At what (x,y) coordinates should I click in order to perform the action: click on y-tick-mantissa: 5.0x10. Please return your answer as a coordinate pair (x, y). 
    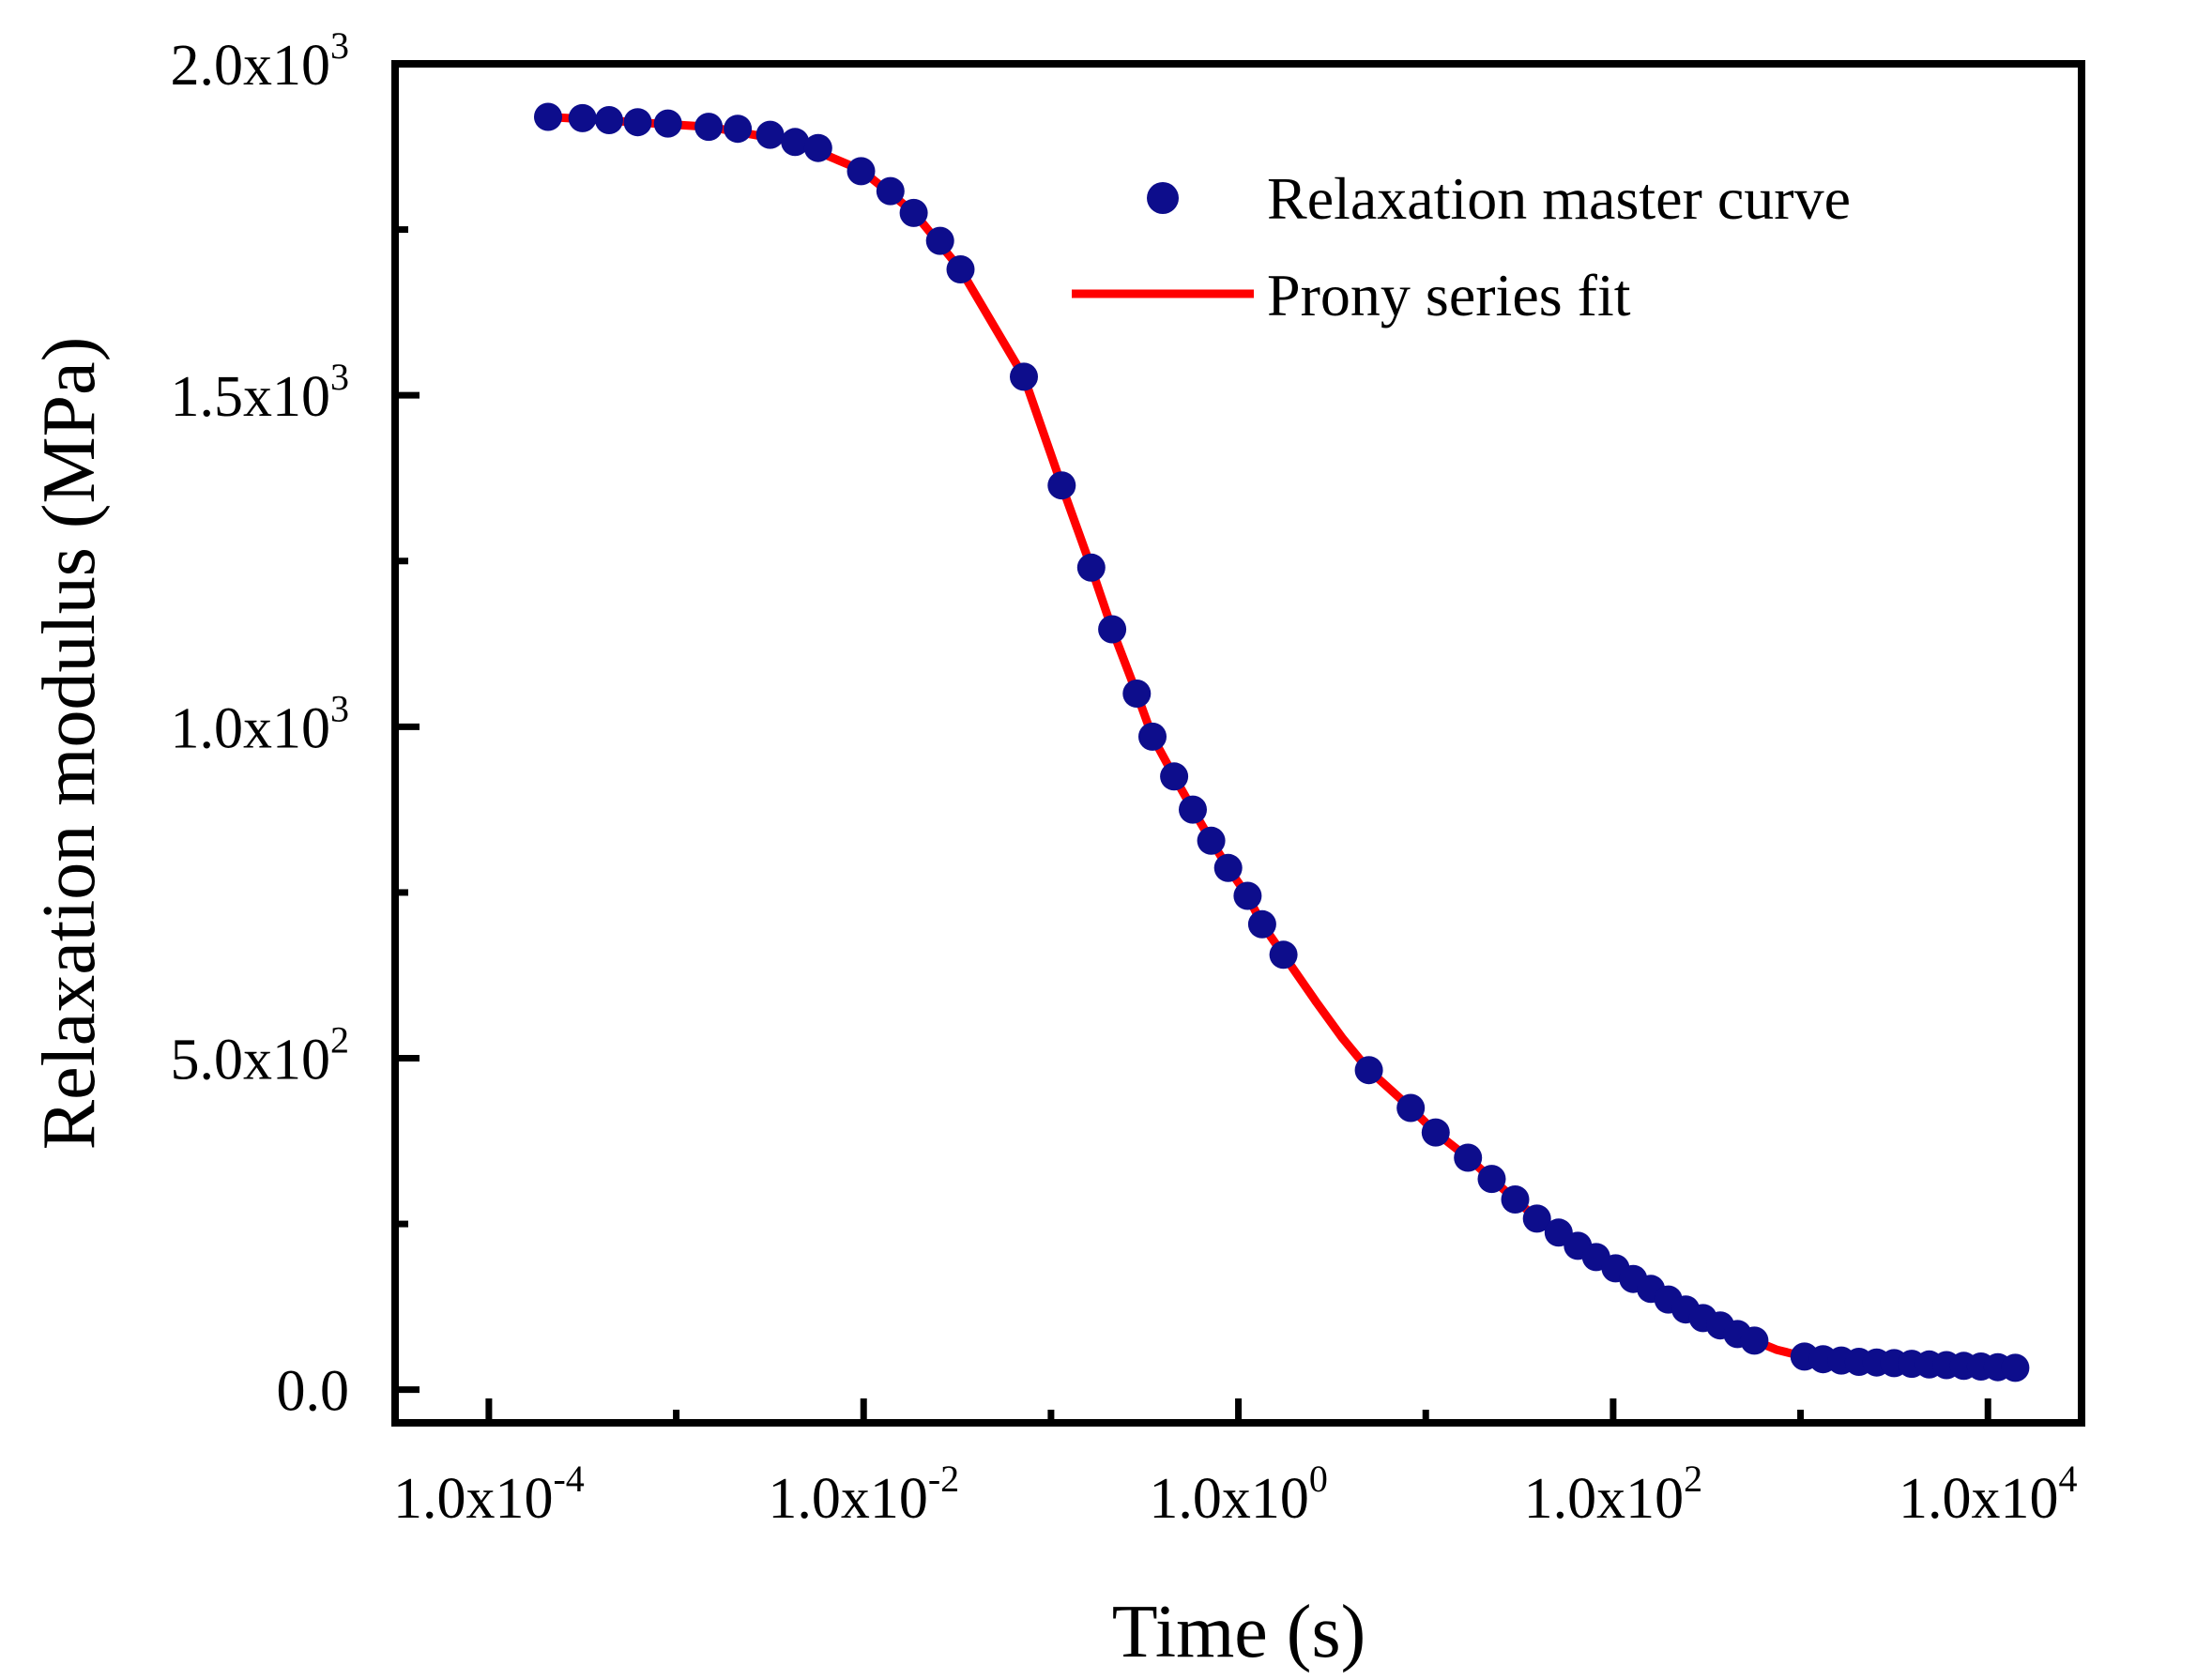
    Looking at the image, I should click on (251, 1060).